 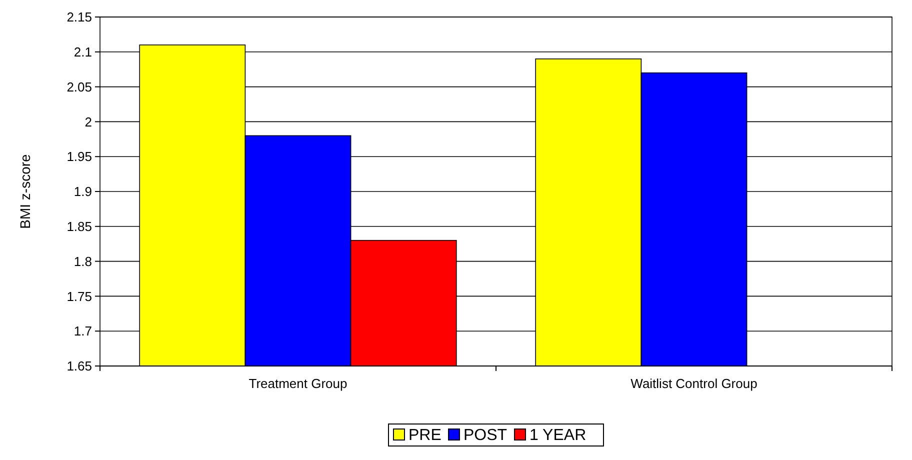 I want to click on y-tick-label: 1.75, so click(x=79, y=296).